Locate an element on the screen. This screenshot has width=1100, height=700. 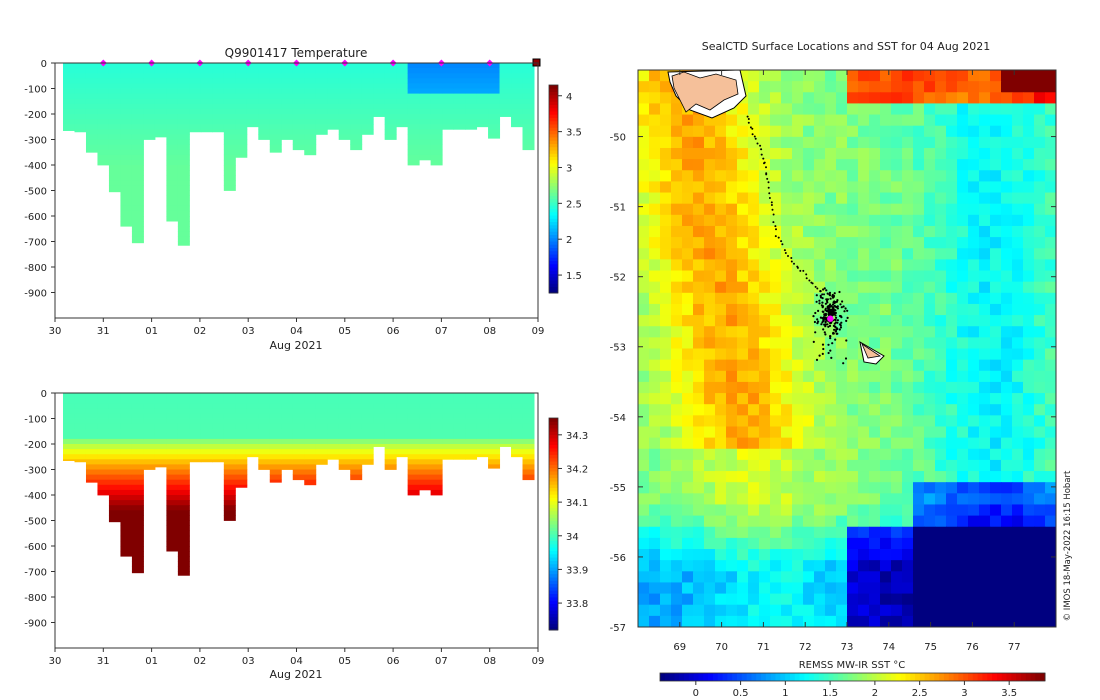
colorbar-tick-label: 33.9 is located at coordinates (577, 570).